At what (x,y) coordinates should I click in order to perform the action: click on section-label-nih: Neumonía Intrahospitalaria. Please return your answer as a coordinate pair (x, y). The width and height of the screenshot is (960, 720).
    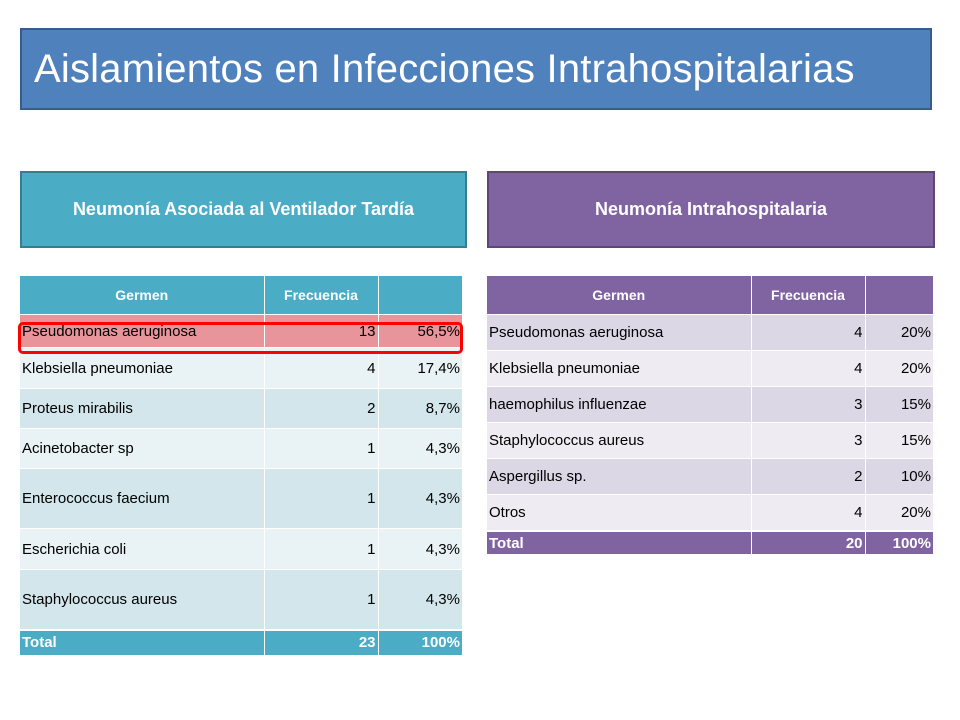
    Looking at the image, I should click on (711, 209).